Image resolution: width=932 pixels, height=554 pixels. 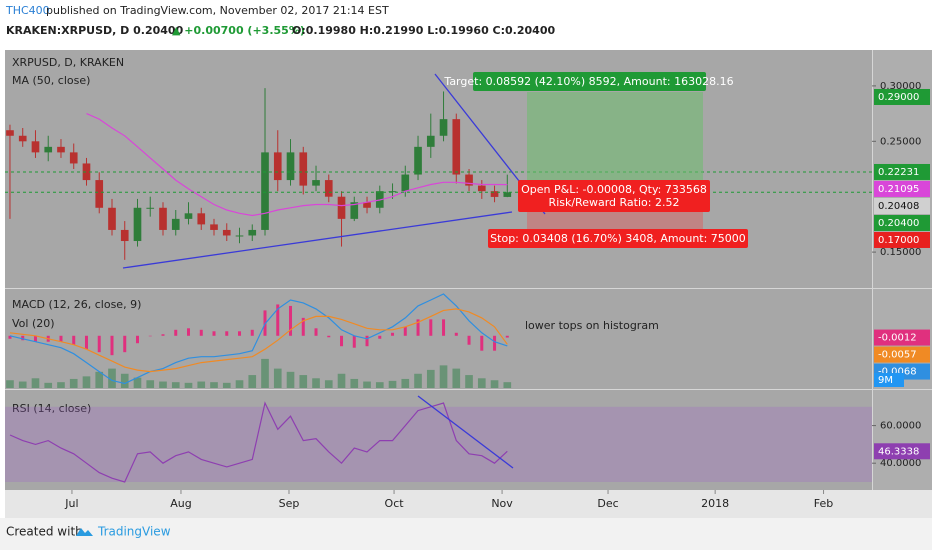 What do you see at coordinates (900, 463) in the screenshot?
I see `y-tick-label: 40.0000` at bounding box center [900, 463].